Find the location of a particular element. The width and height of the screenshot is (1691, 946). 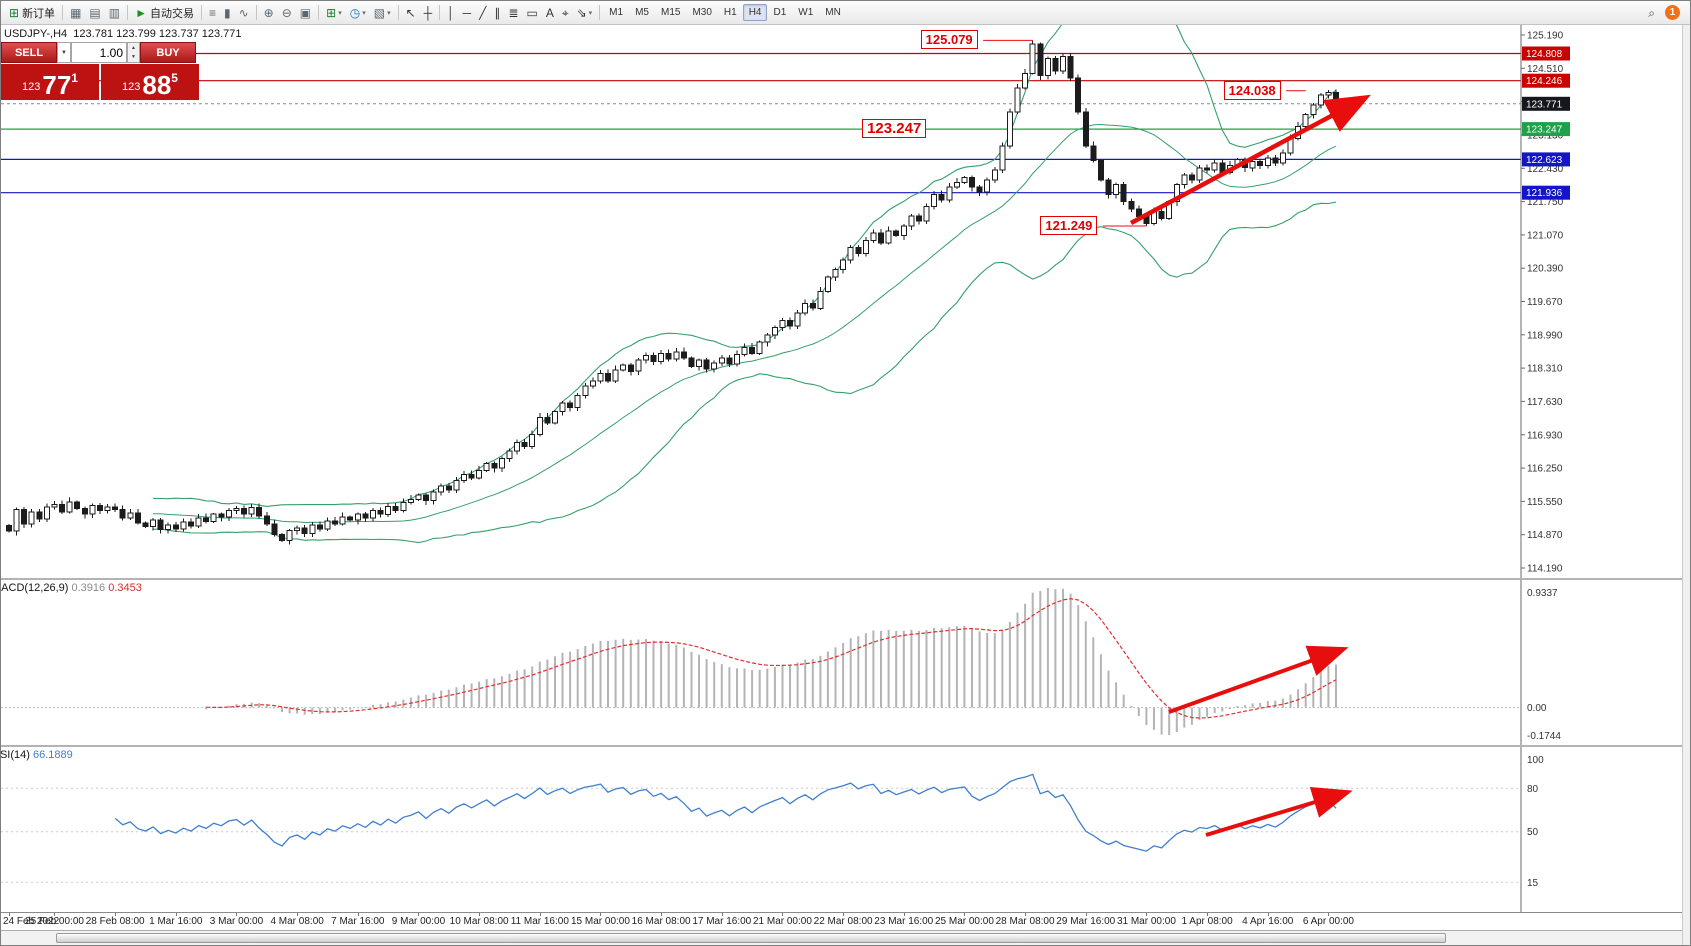

time-label: 28 Mar 08:00 is located at coordinates (1025, 921).